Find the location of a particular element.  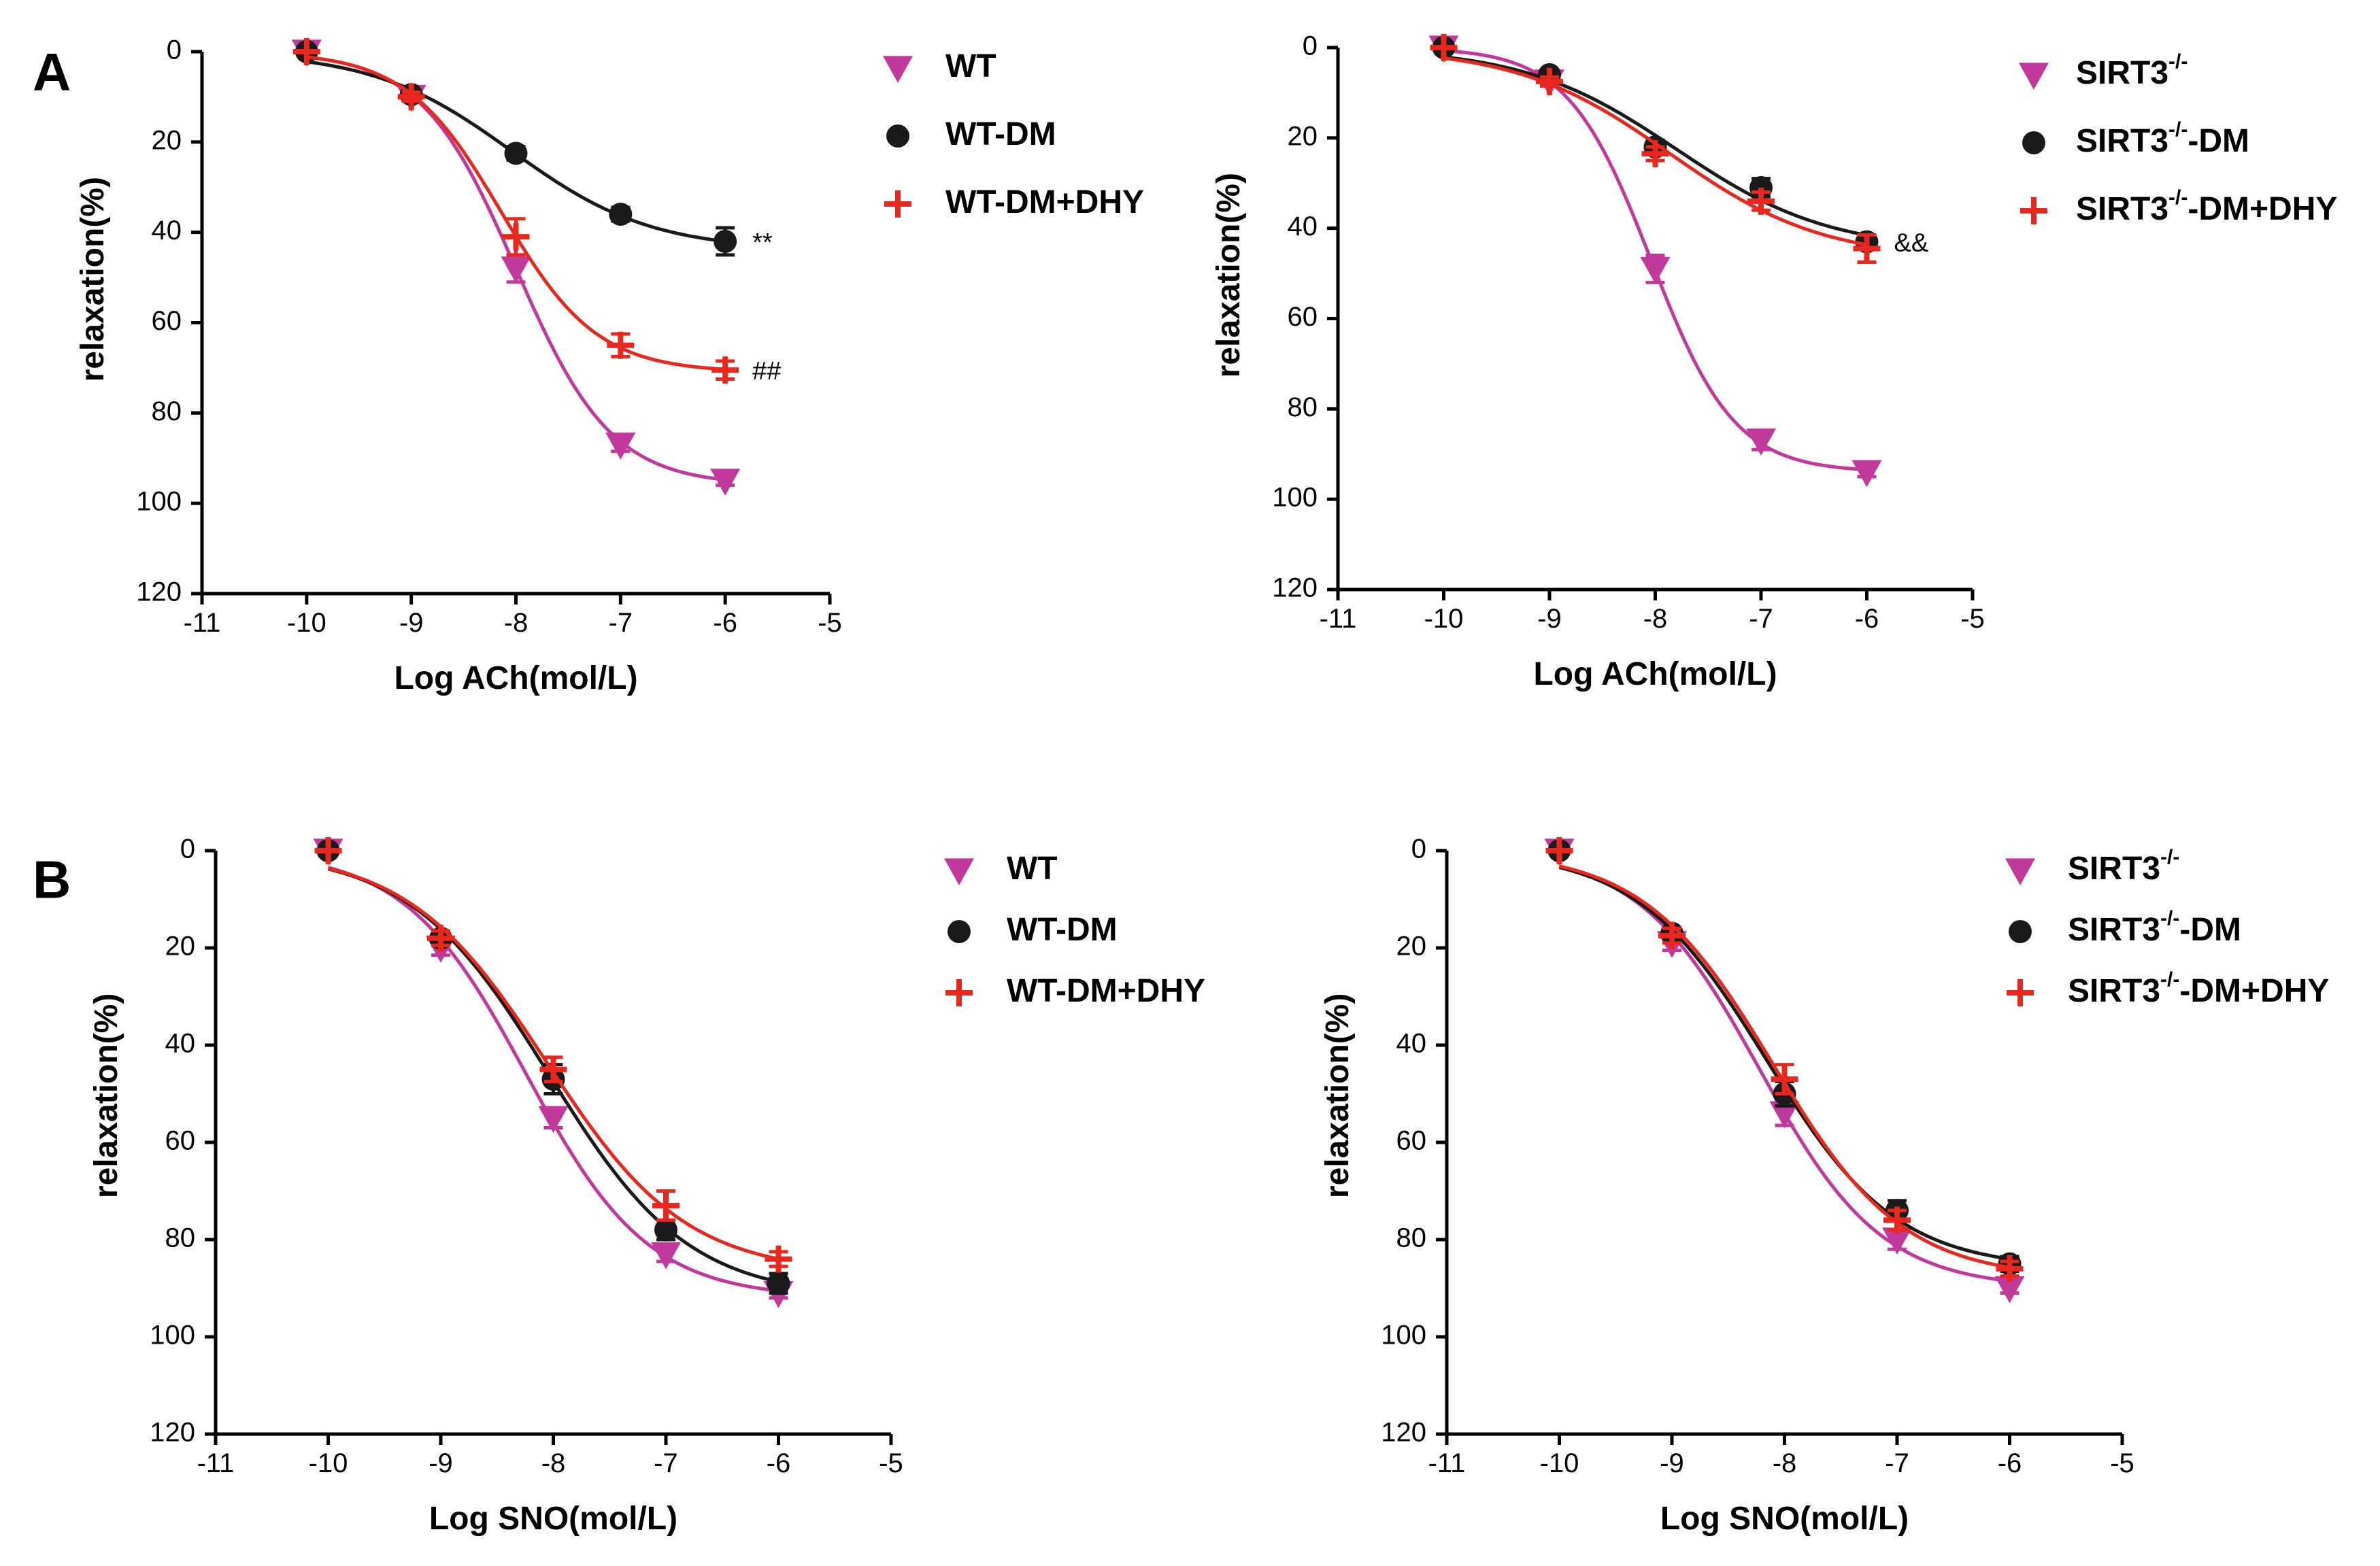

series-dm is located at coordinates (1784, 1057).